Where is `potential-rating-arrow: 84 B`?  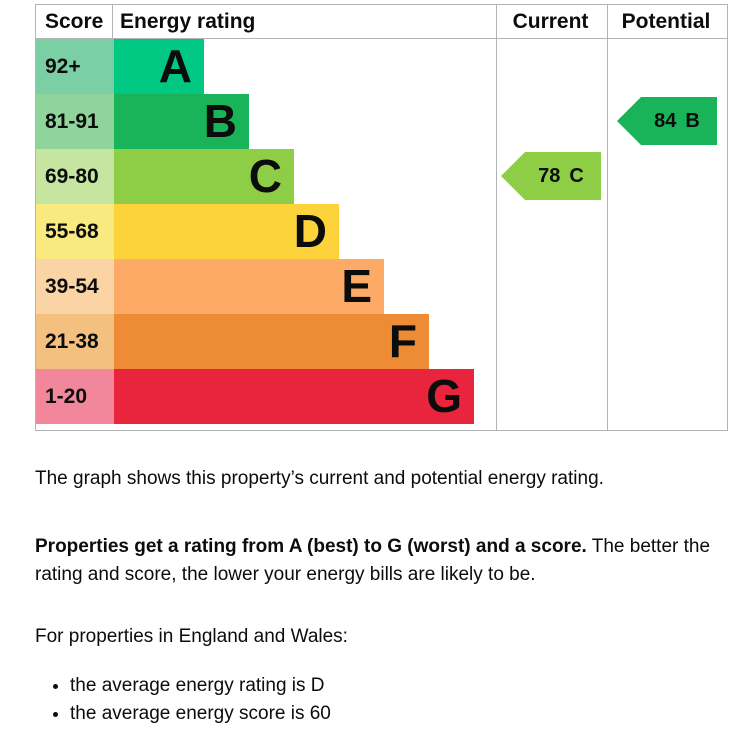 potential-rating-arrow: 84 B is located at coordinates (667, 121).